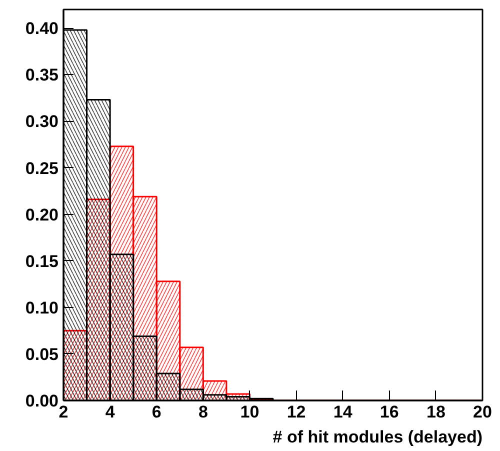 The height and width of the screenshot is (451, 500). What do you see at coordinates (42, 168) in the screenshot?
I see `y-tick-label: 0.25` at bounding box center [42, 168].